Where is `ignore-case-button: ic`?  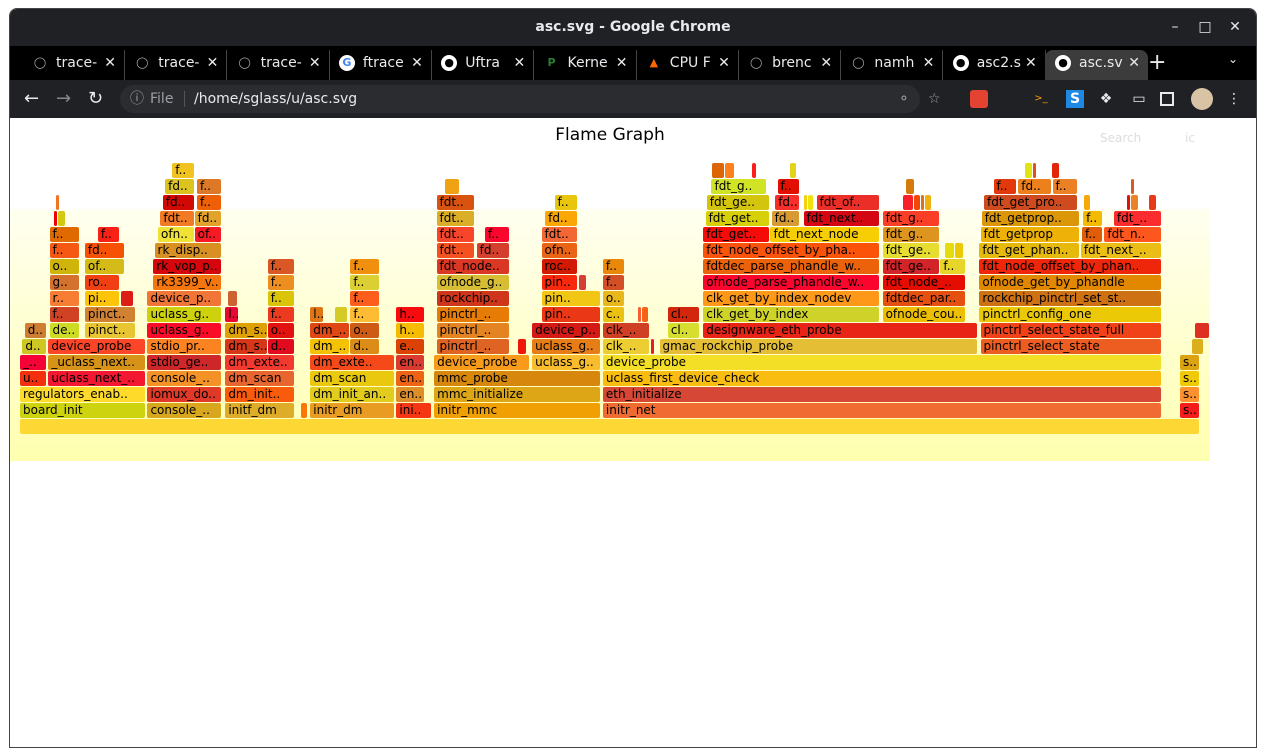 ignore-case-button: ic is located at coordinates (1190, 138).